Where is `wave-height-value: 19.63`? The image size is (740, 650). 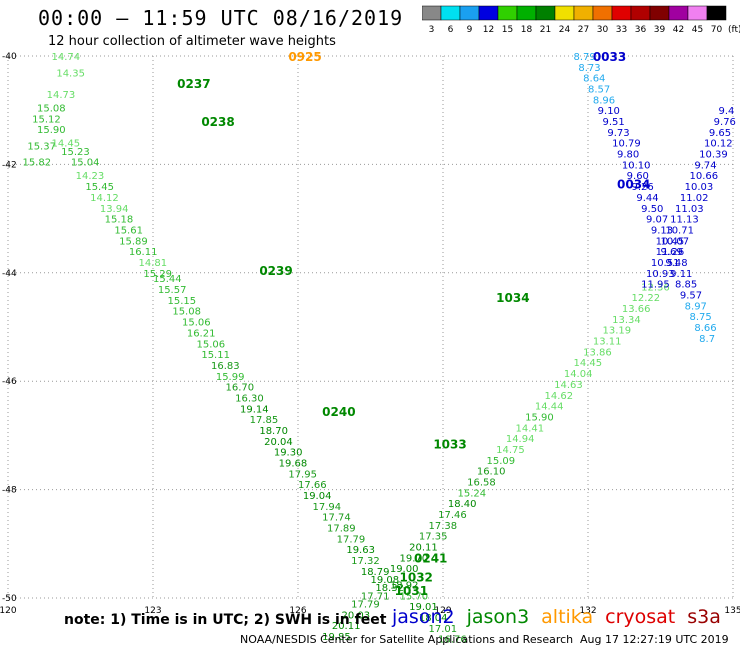 wave-height-value: 19.63 is located at coordinates (360, 550).